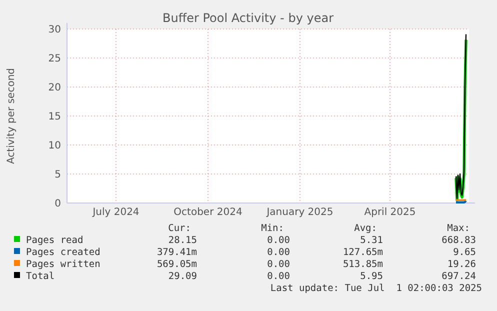  What do you see at coordinates (177, 264) in the screenshot?
I see `text: 569.05m` at bounding box center [177, 264].